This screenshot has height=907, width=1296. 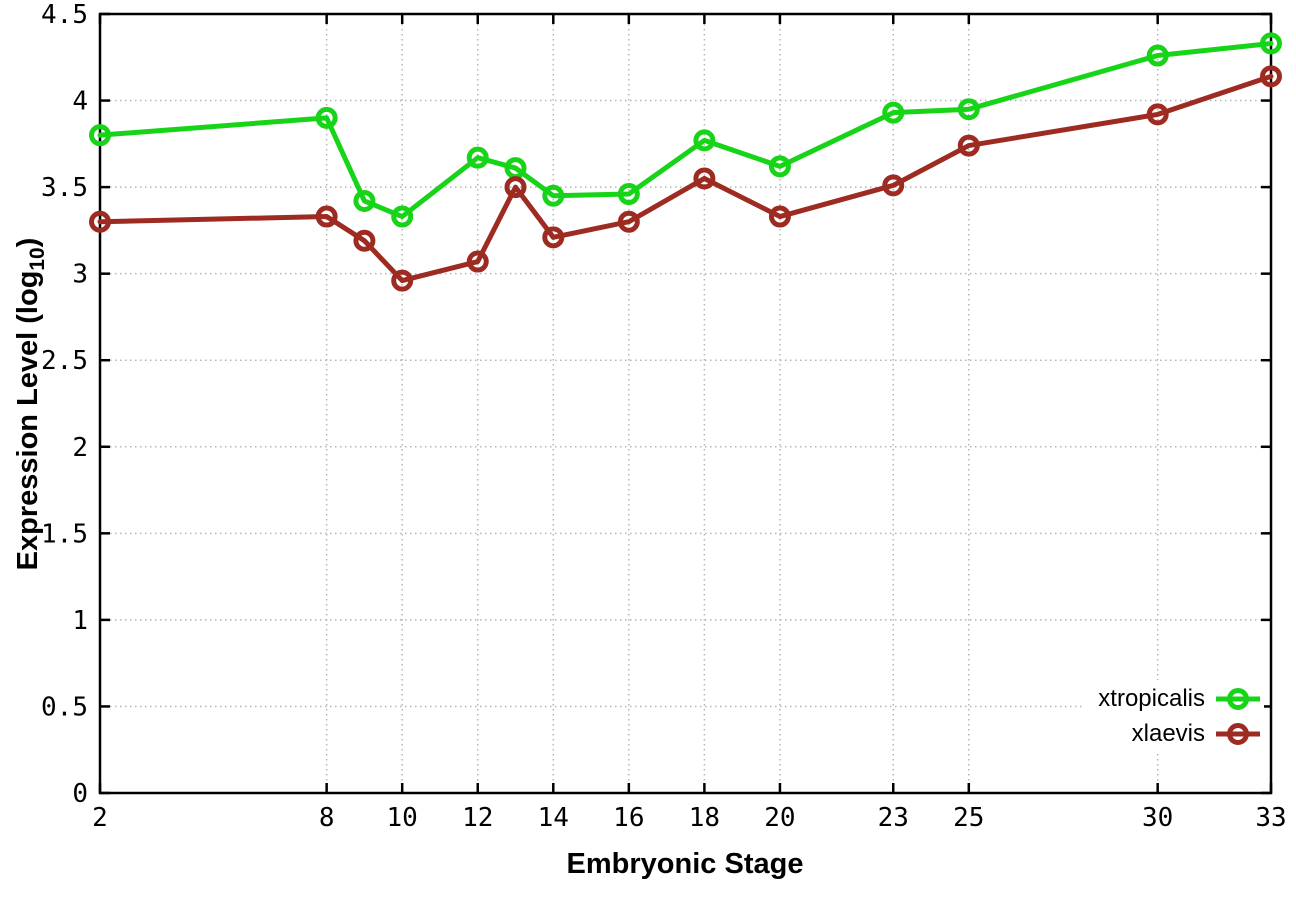 I want to click on x-tick-label-18: 18, so click(x=704, y=818).